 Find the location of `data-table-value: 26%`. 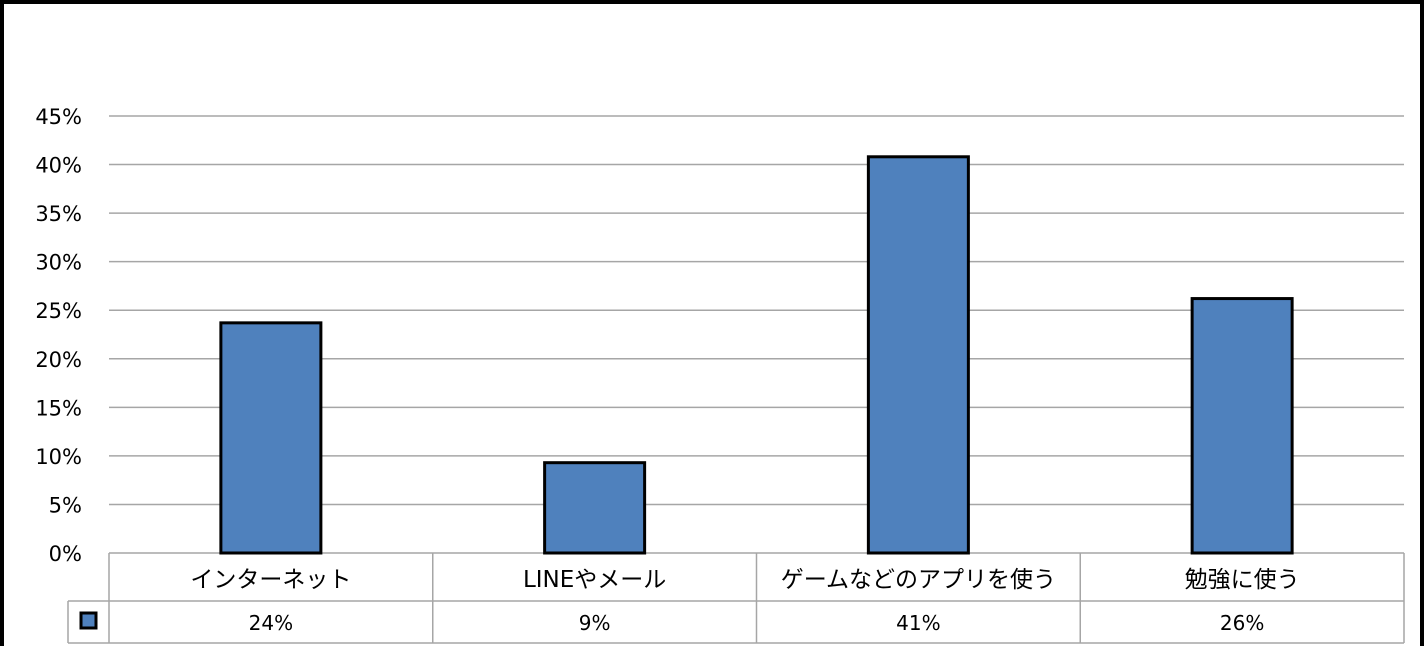

data-table-value: 26% is located at coordinates (1242, 623).